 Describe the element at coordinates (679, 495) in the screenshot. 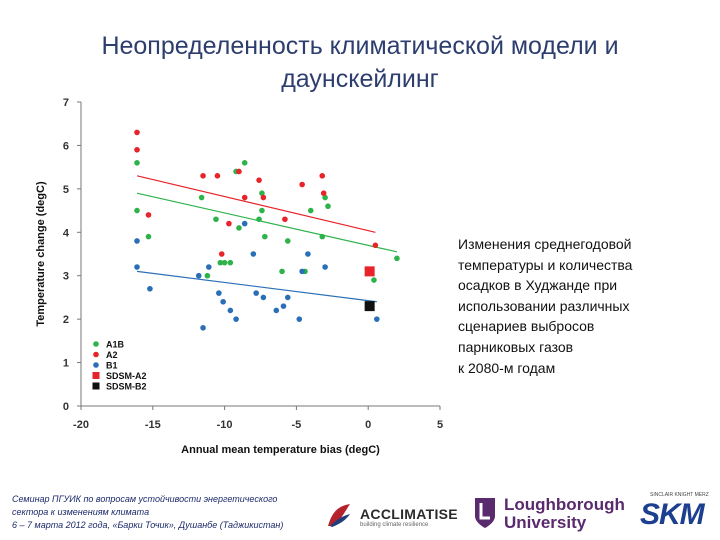

I see `skm-subtitle: SINCLAIR KNIGHT MERZ` at that location.